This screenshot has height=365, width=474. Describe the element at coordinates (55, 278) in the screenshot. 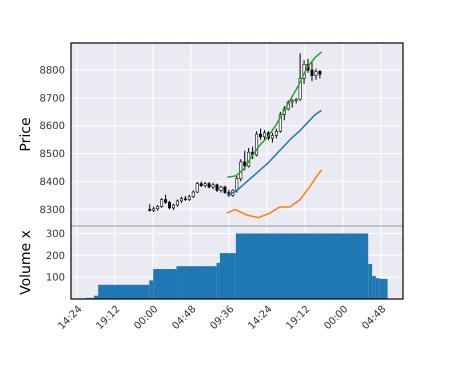

I see `y-tick-label: 100` at that location.